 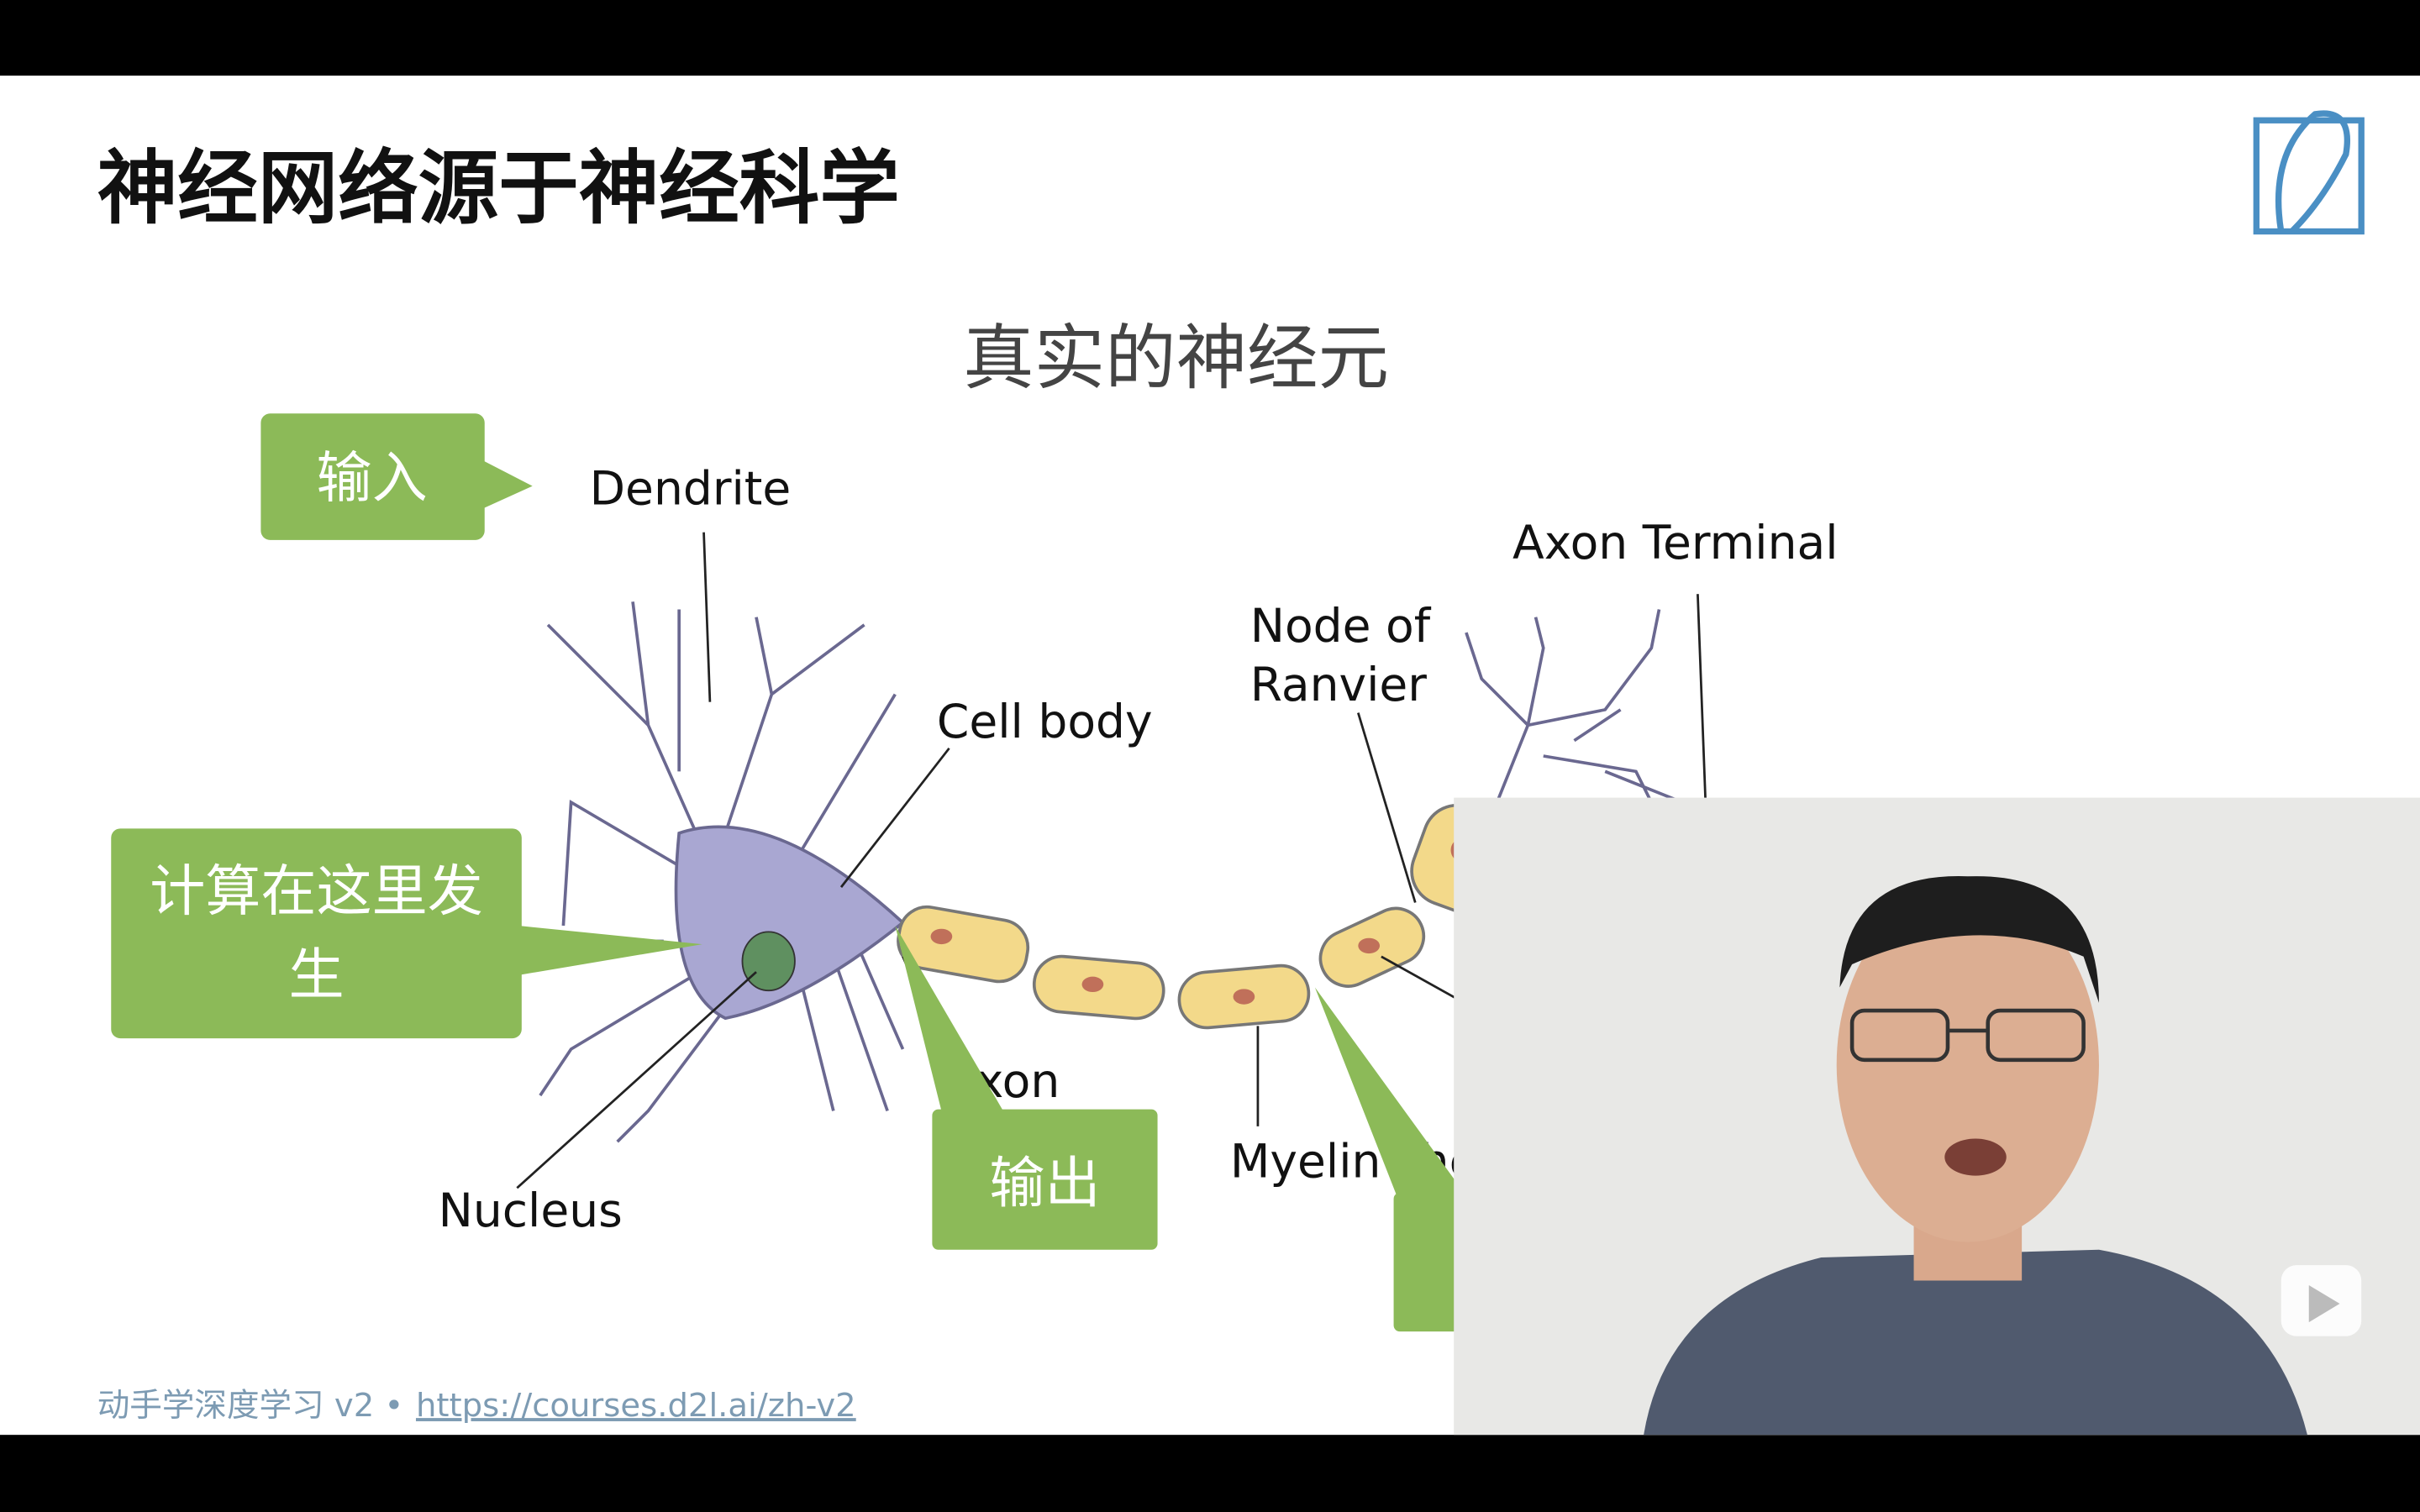 What do you see at coordinates (316, 974) in the screenshot?
I see `callout-compute: 生` at bounding box center [316, 974].